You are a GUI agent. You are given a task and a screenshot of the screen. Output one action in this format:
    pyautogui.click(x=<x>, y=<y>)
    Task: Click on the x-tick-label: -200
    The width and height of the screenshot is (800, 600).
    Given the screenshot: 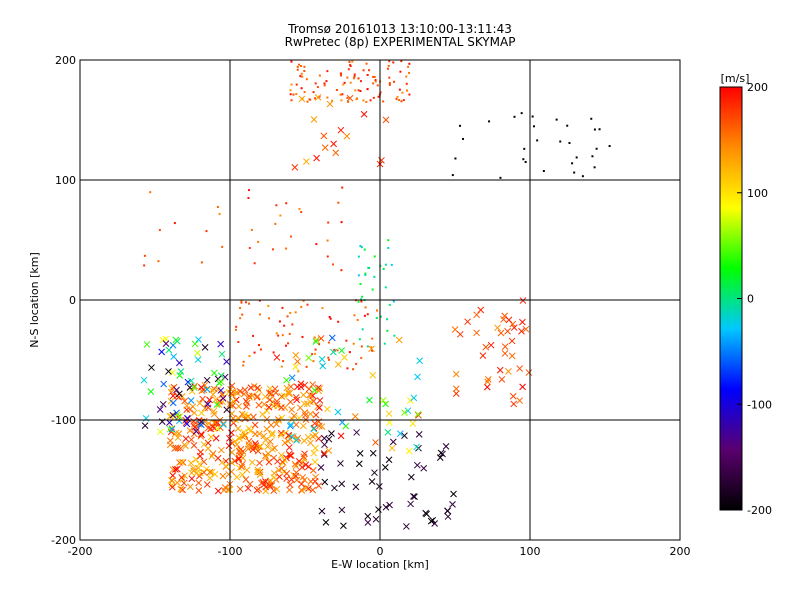 What is the action you would take?
    pyautogui.click(x=80, y=551)
    